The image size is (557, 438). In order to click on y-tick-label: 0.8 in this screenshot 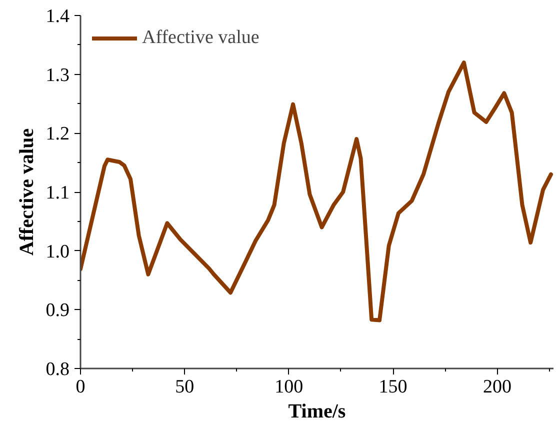, I will do `click(58, 369)`.